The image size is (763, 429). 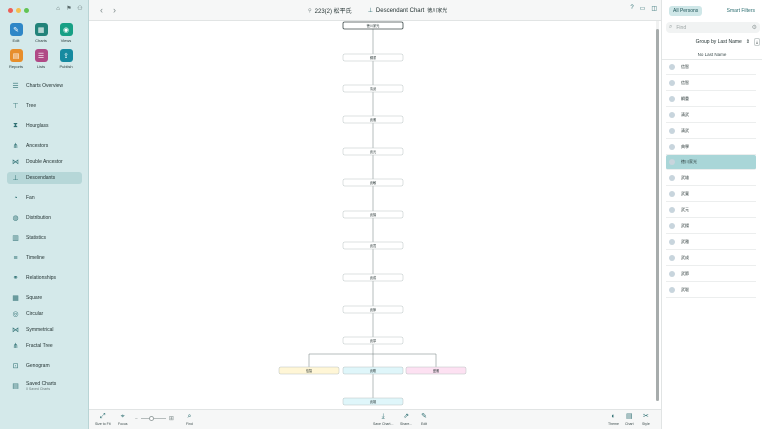 What do you see at coordinates (44, 314) in the screenshot?
I see `nav-item-circular: ◎ Circular` at bounding box center [44, 314].